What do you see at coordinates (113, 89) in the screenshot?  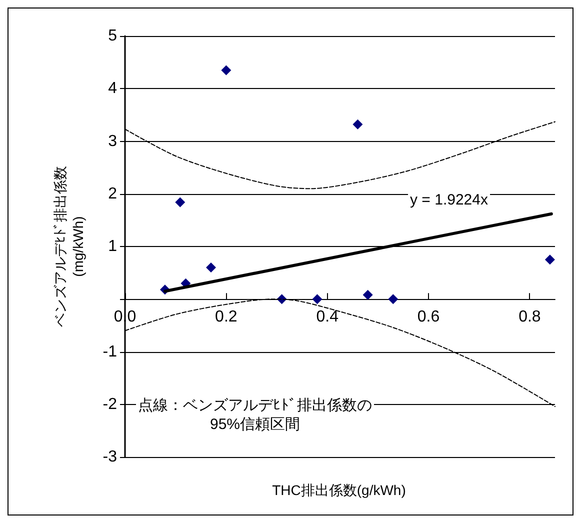 I see `y-tick-label: 4` at bounding box center [113, 89].